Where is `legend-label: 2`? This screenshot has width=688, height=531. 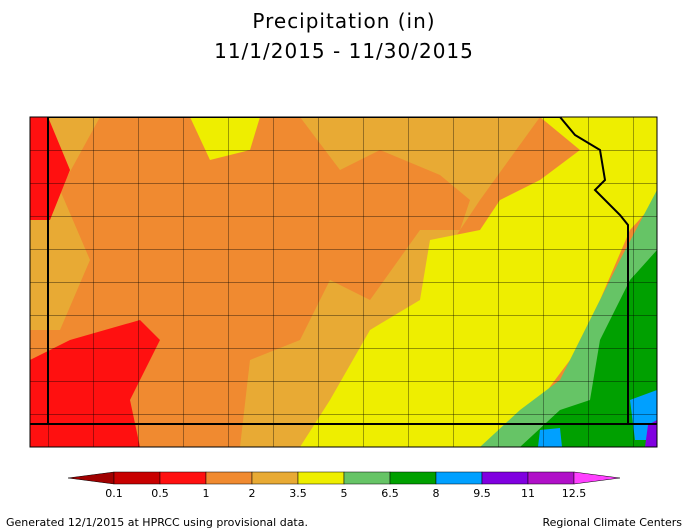
legend-label: 2 is located at coordinates (252, 493).